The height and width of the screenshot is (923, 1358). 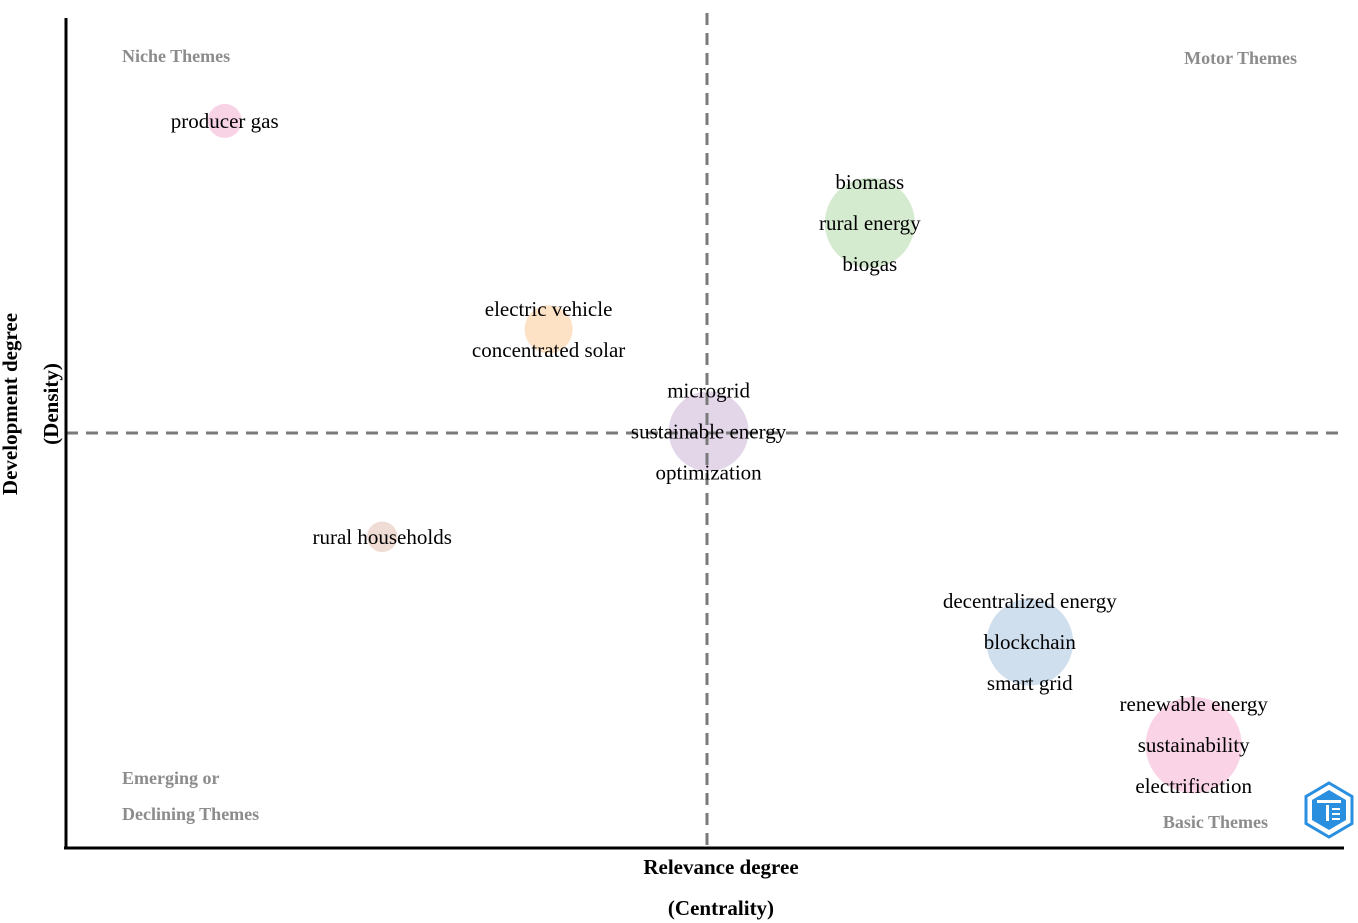 I want to click on cluster-label-decentralized-energy-1: blockchain, so click(x=1030, y=642).